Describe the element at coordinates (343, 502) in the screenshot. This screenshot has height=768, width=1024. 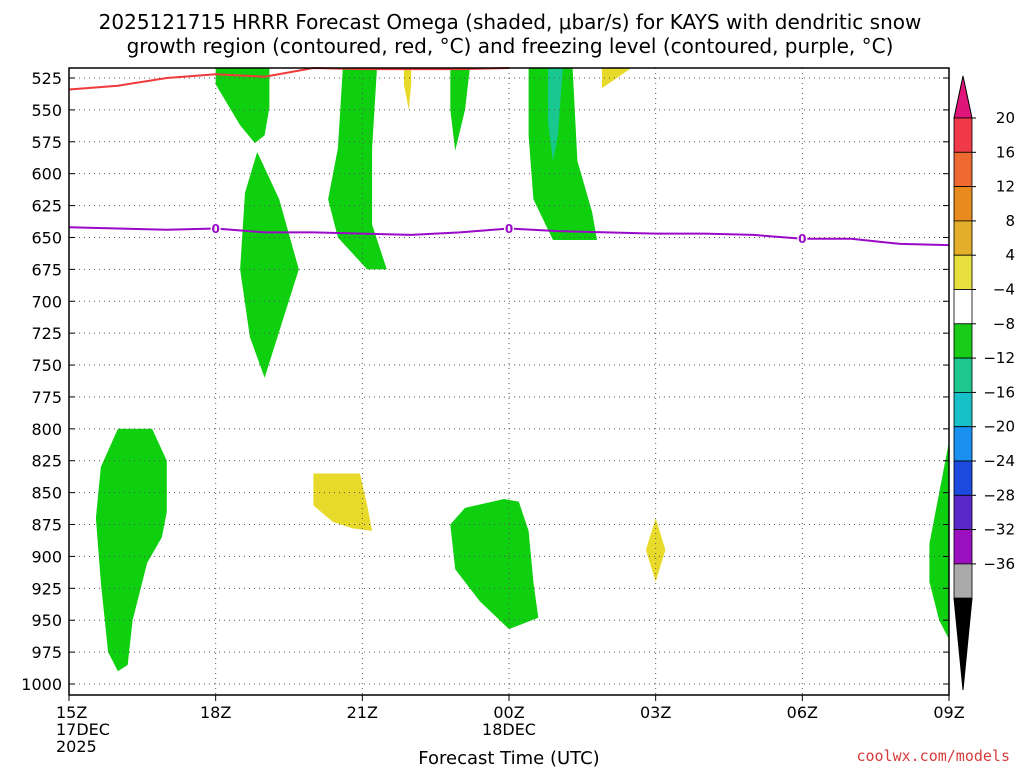
I see `omega-region-yellow-f` at that location.